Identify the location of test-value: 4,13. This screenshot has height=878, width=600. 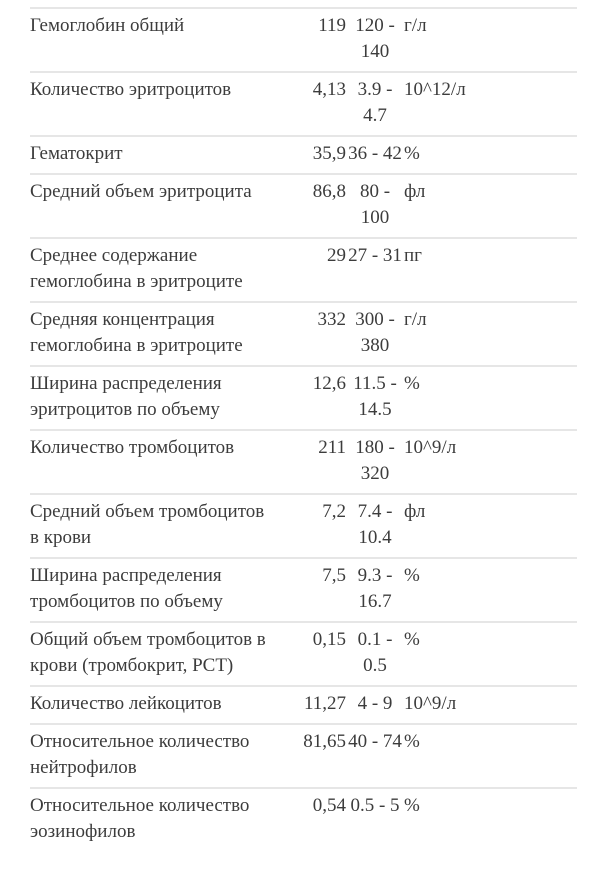
(307, 103).